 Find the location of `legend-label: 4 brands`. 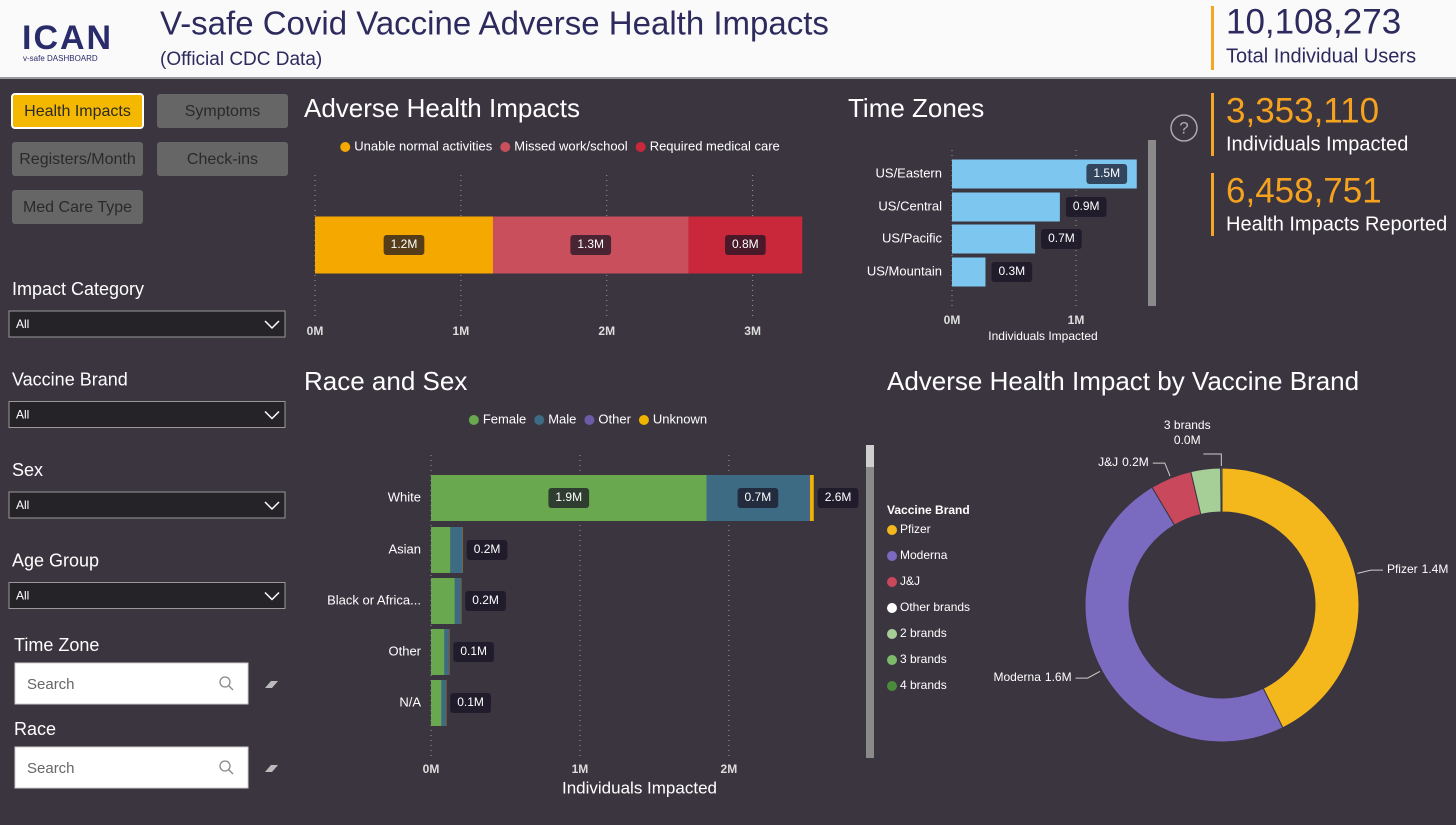

legend-label: 4 brands is located at coordinates (923, 685).